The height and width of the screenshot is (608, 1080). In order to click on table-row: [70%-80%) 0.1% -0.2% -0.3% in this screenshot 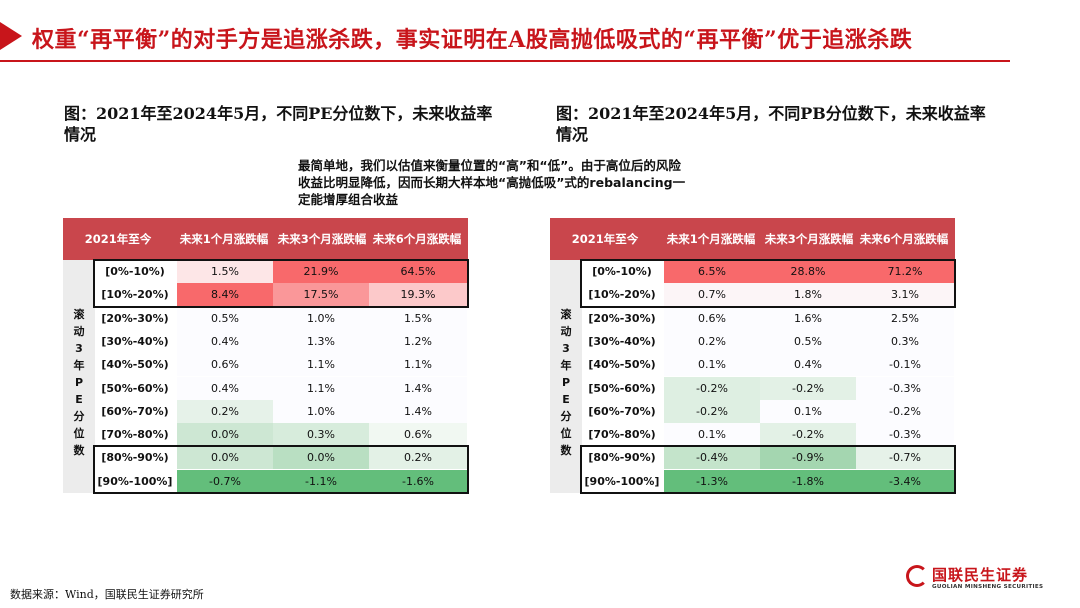, I will do `click(768, 435)`.